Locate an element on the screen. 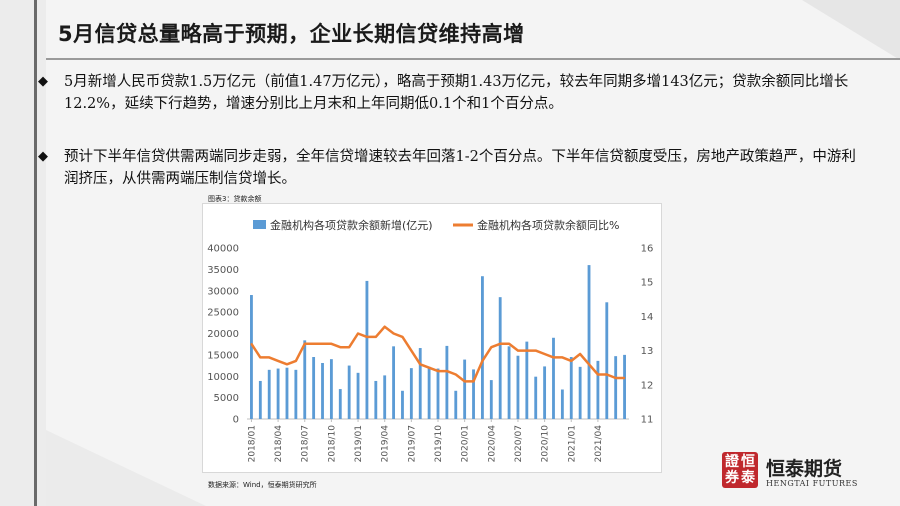 The width and height of the screenshot is (900, 506). y-right-tick-label: 11 is located at coordinates (647, 420).